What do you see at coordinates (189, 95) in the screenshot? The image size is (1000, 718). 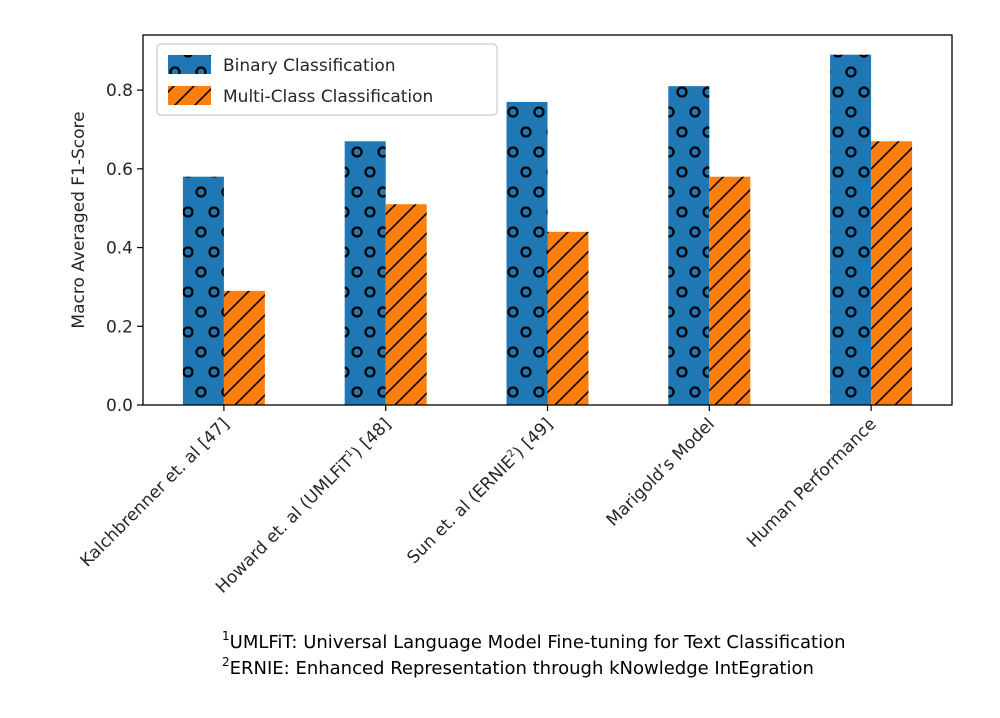 I see `legend-swatch-multiclass` at bounding box center [189, 95].